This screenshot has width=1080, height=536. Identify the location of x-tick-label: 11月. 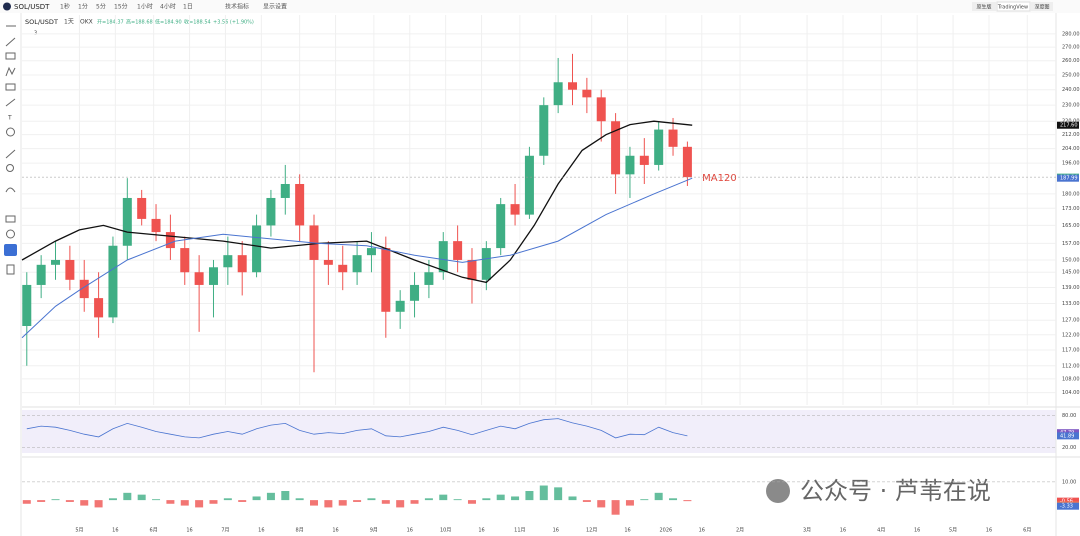
(519, 531).